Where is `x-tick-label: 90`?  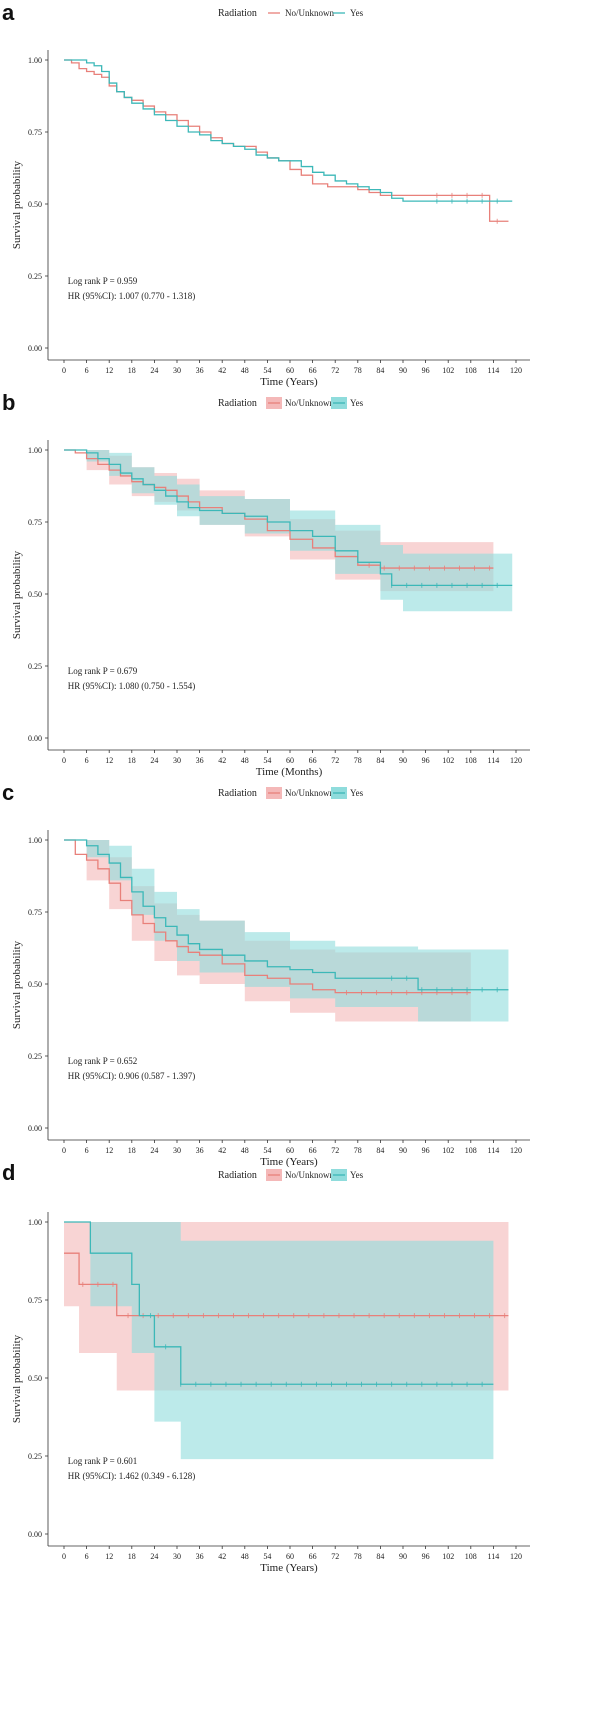 x-tick-label: 90 is located at coordinates (403, 370).